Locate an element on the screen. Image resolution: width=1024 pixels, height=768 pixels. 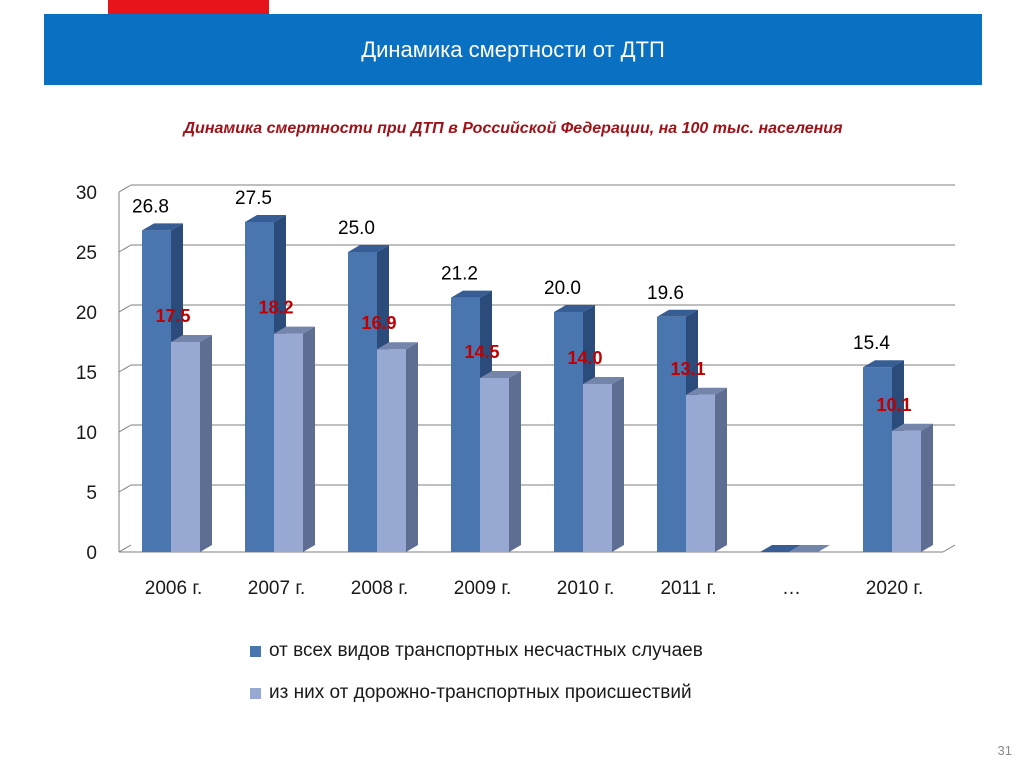
data-label-series-1: 19.6 is located at coordinates (665, 293).